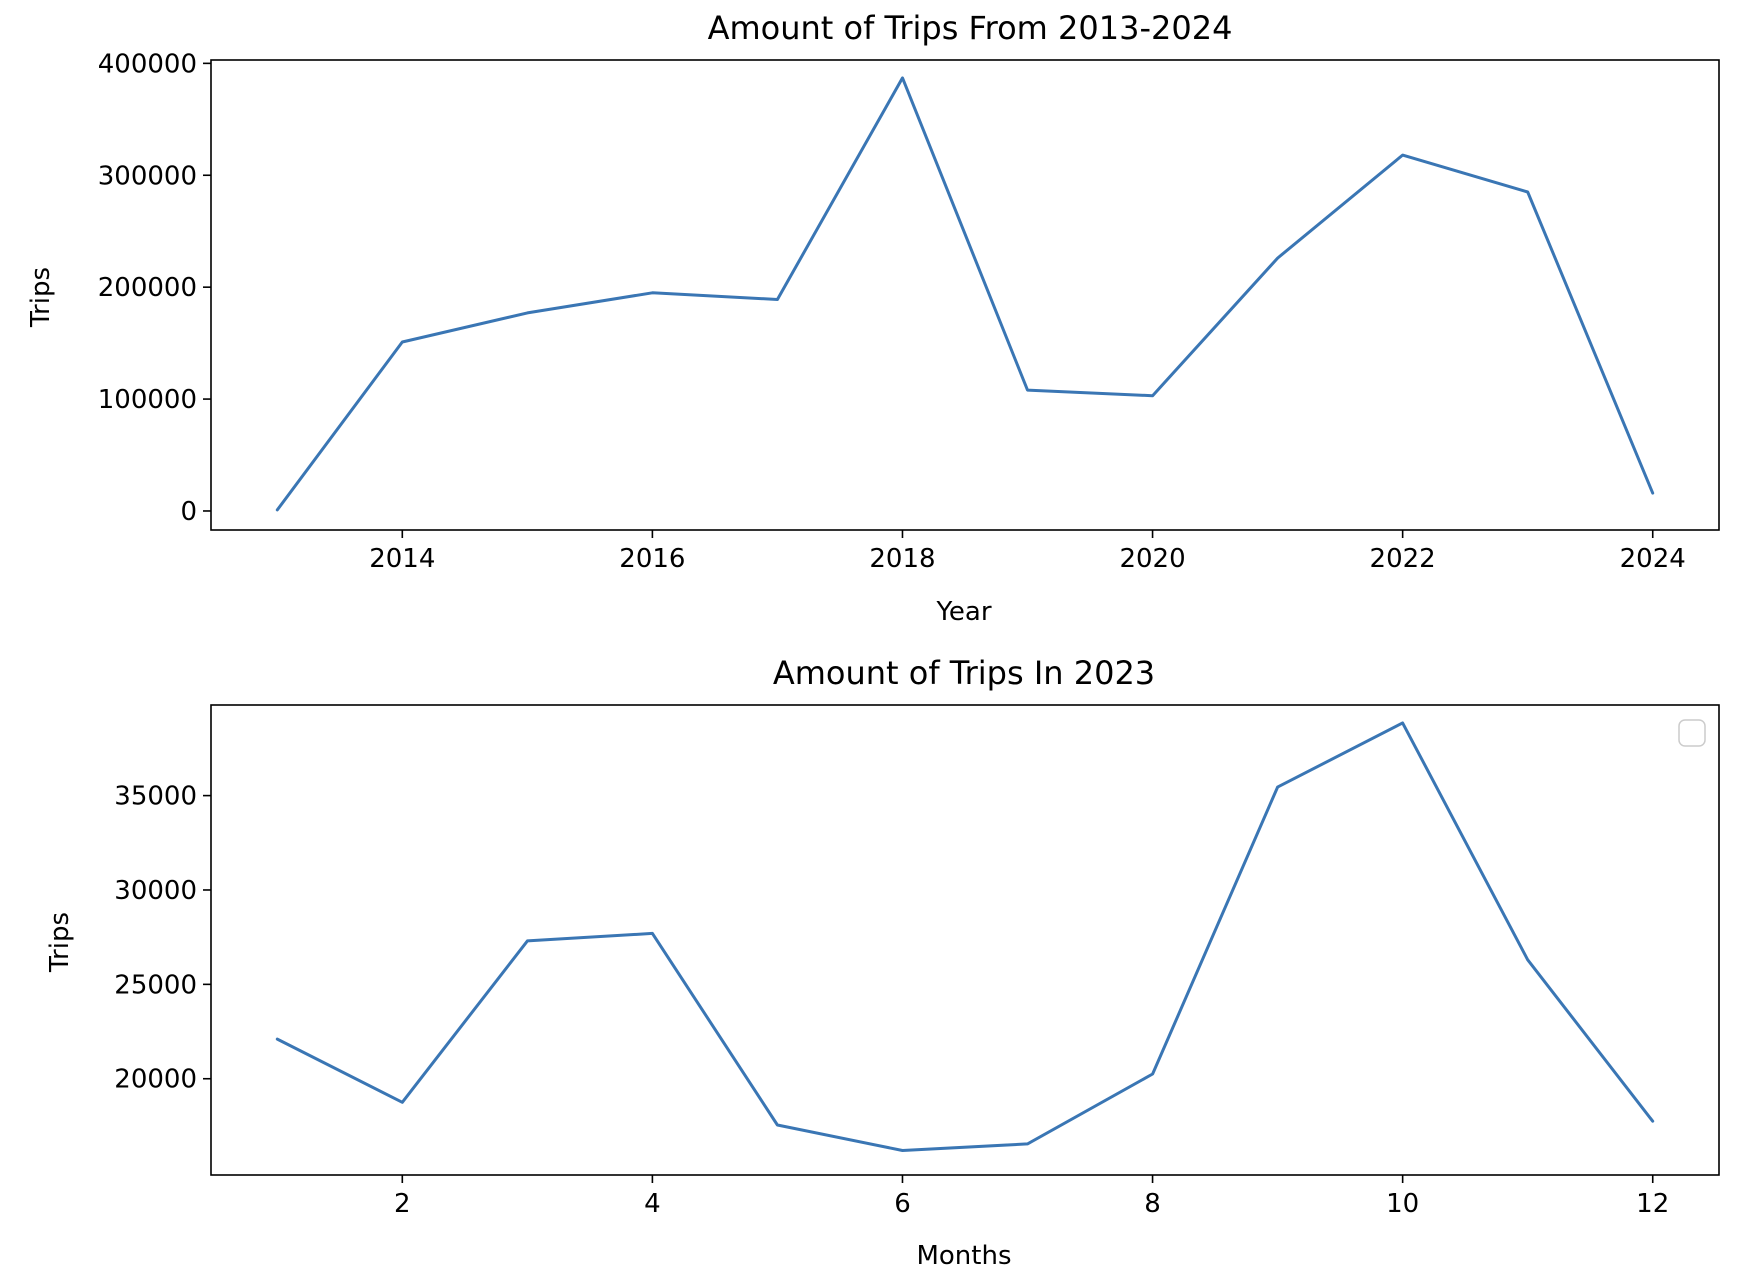  Describe the element at coordinates (1152, 559) in the screenshot. I see `x-tick-label: 2020` at that location.